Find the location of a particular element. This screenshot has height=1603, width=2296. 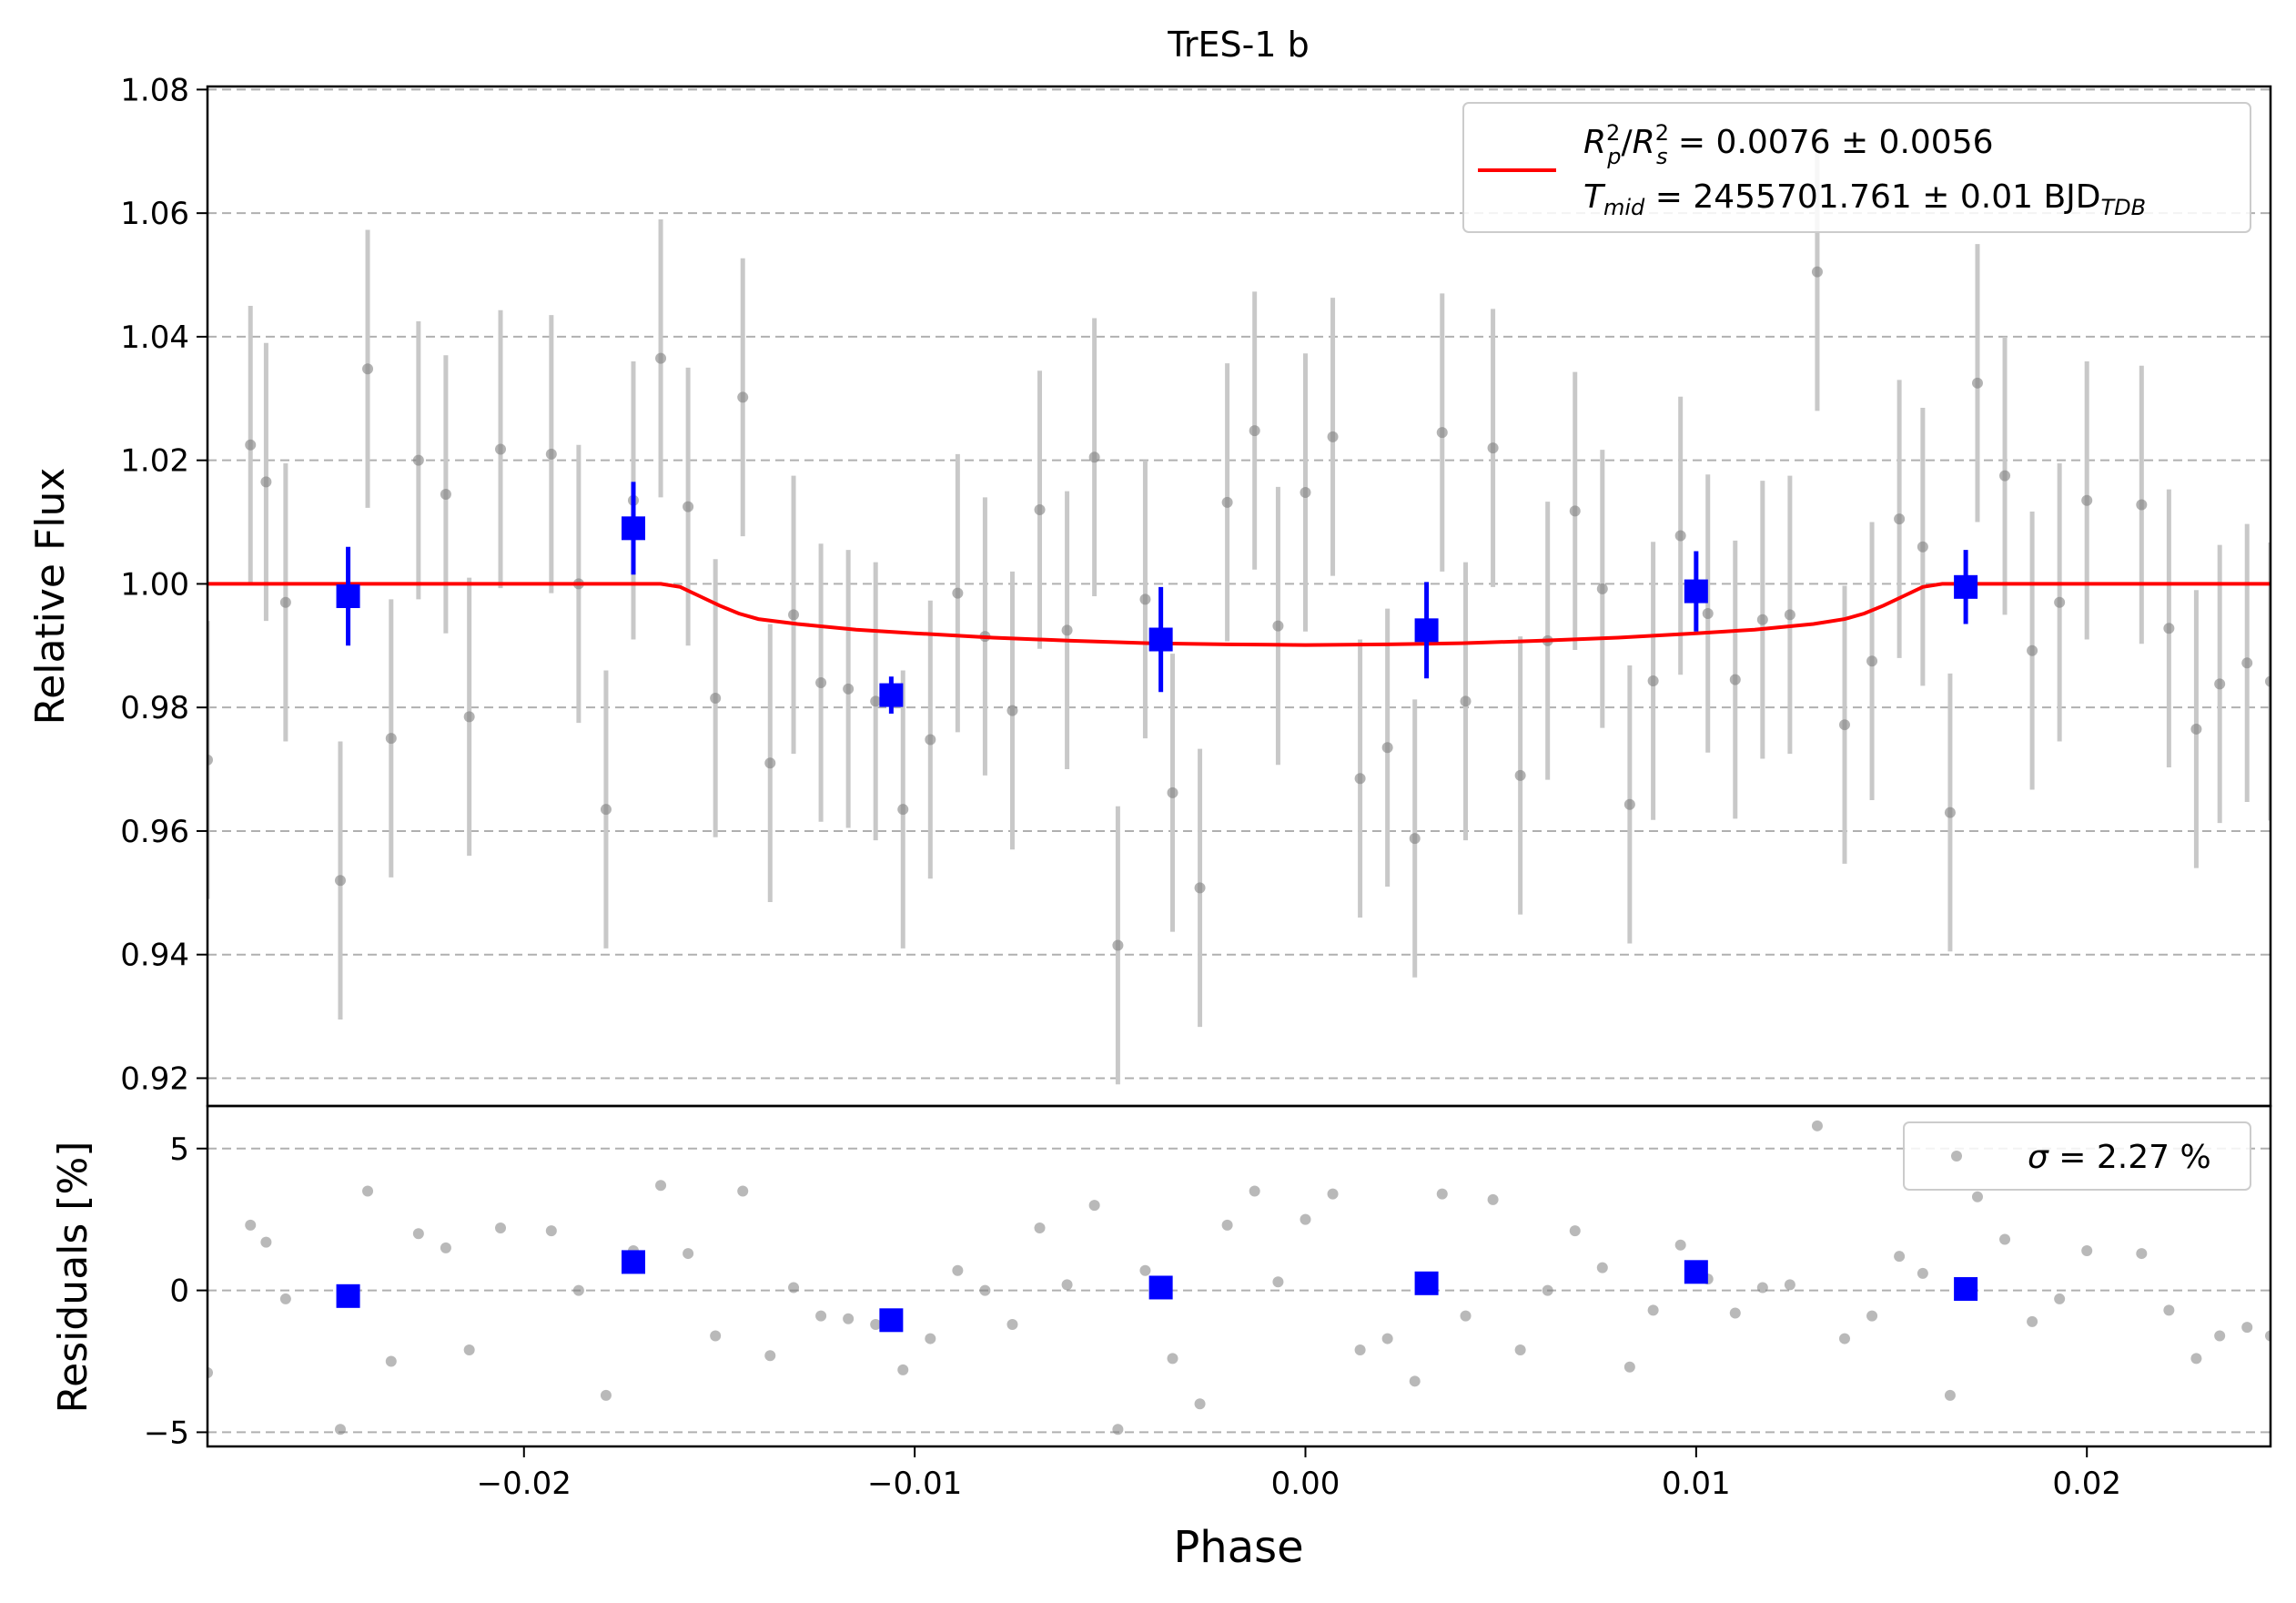

x-ticks: −0.02 −0.01 0.00 0.01 0.02 is located at coordinates (1299, 1474).